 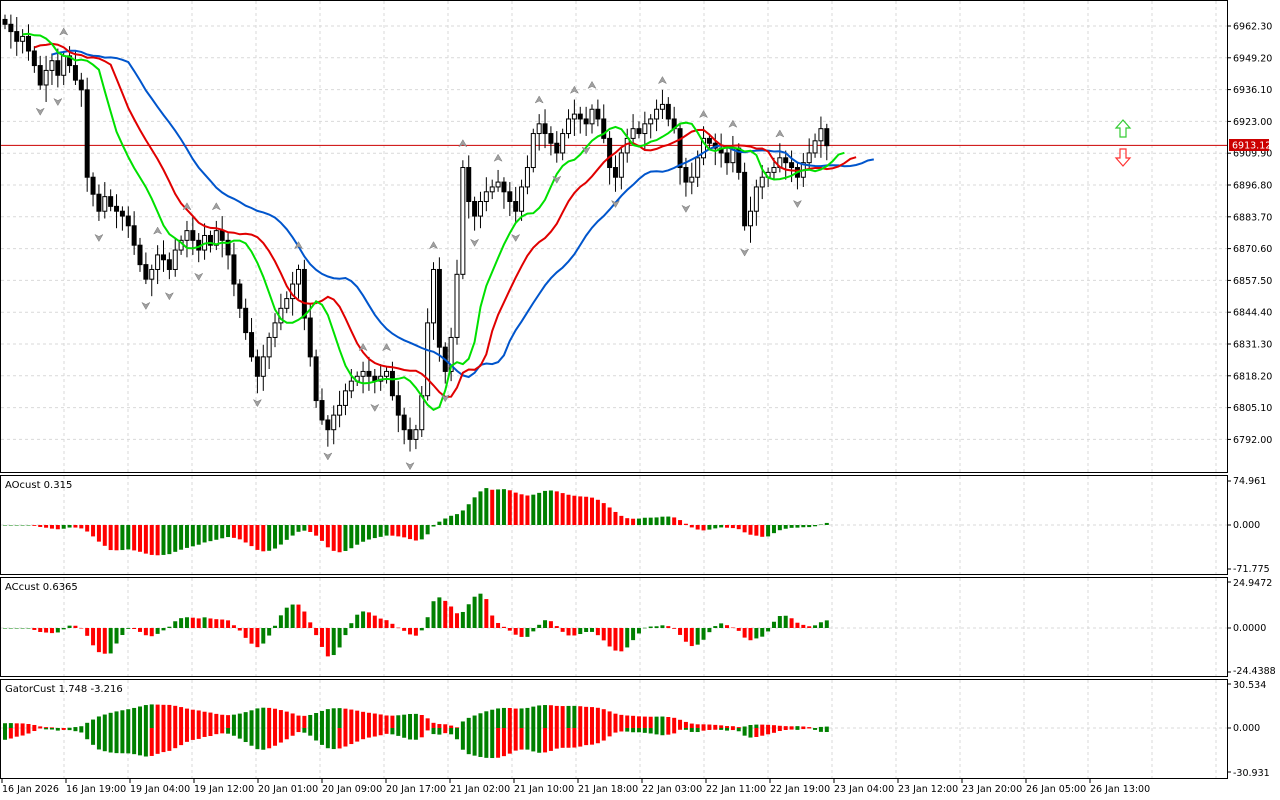 I want to click on price-axis-label: 6844.40, so click(x=1252, y=313).